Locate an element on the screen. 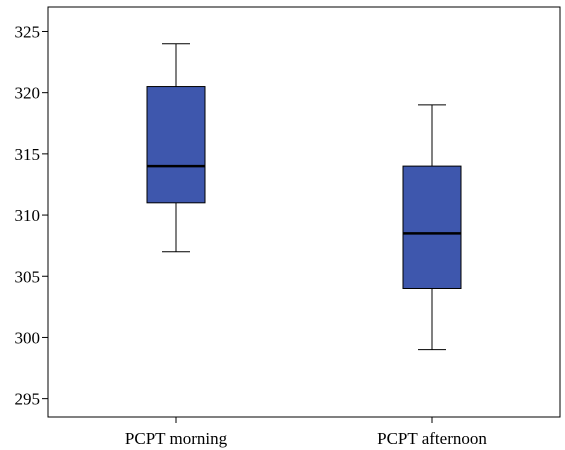  y-tick-label: 315 is located at coordinates (28, 154).